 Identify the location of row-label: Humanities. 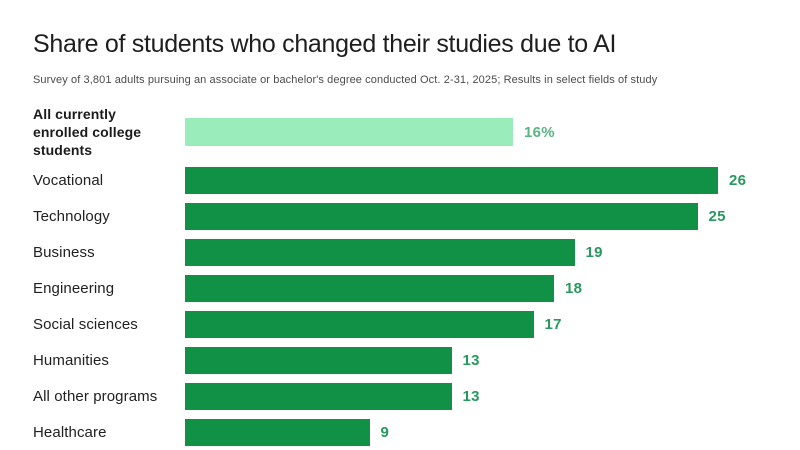
(71, 360).